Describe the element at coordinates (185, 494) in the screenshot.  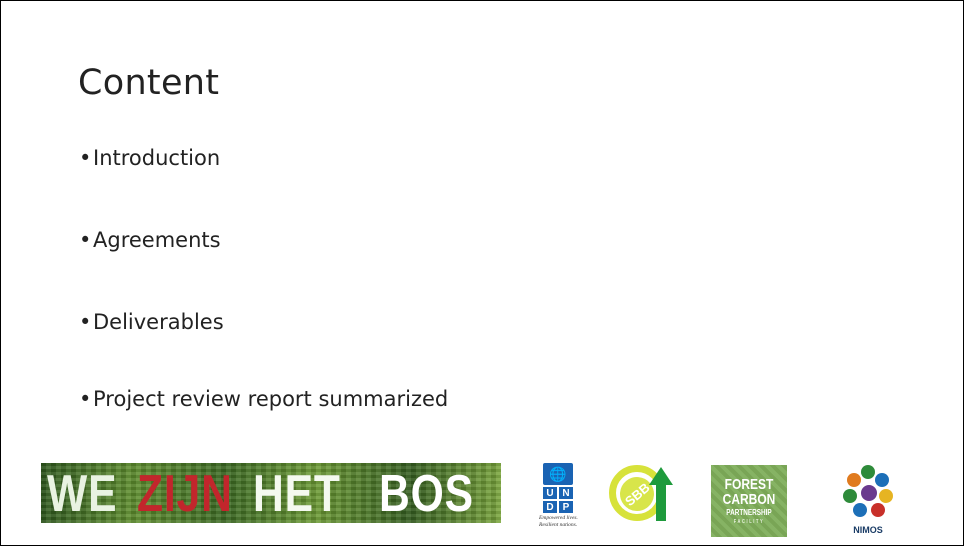
I see `logo-word-zijn: ZIJN` at that location.